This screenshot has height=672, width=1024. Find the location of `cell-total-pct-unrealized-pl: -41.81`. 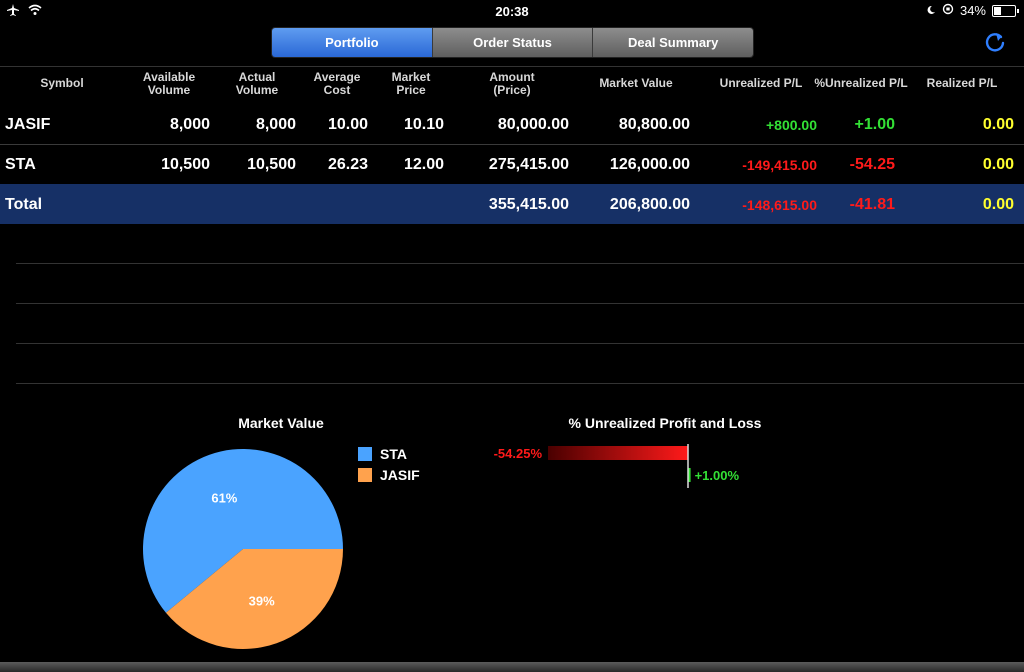

cell-total-pct-unrealized-pl: -41.81 is located at coordinates (872, 204).